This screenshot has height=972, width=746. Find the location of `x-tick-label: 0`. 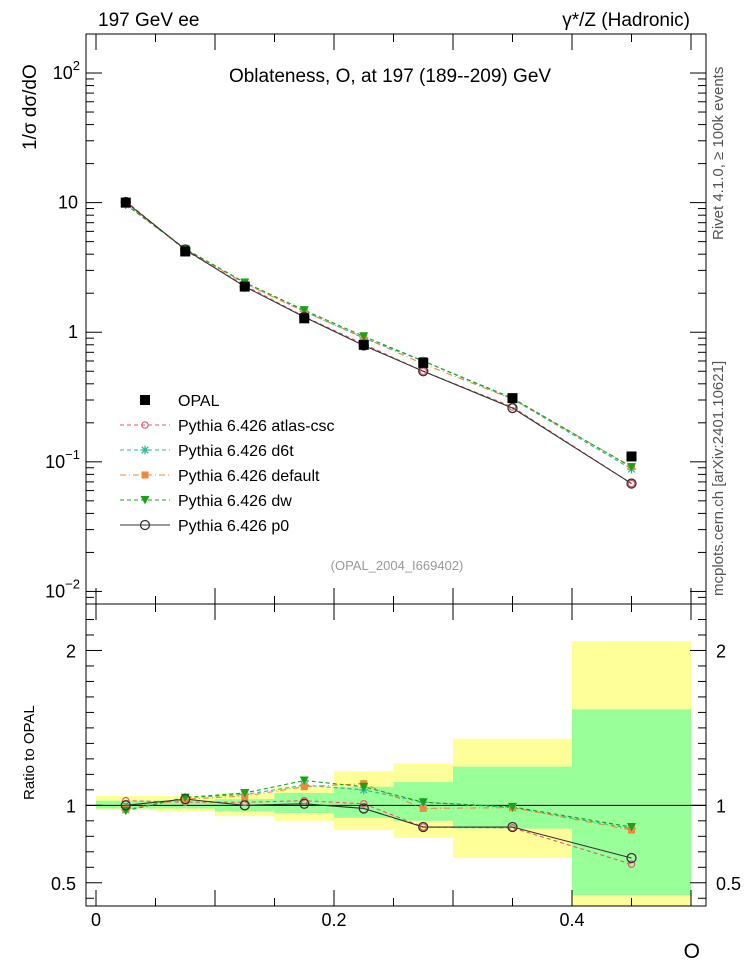

x-tick-label: 0 is located at coordinates (96, 920).